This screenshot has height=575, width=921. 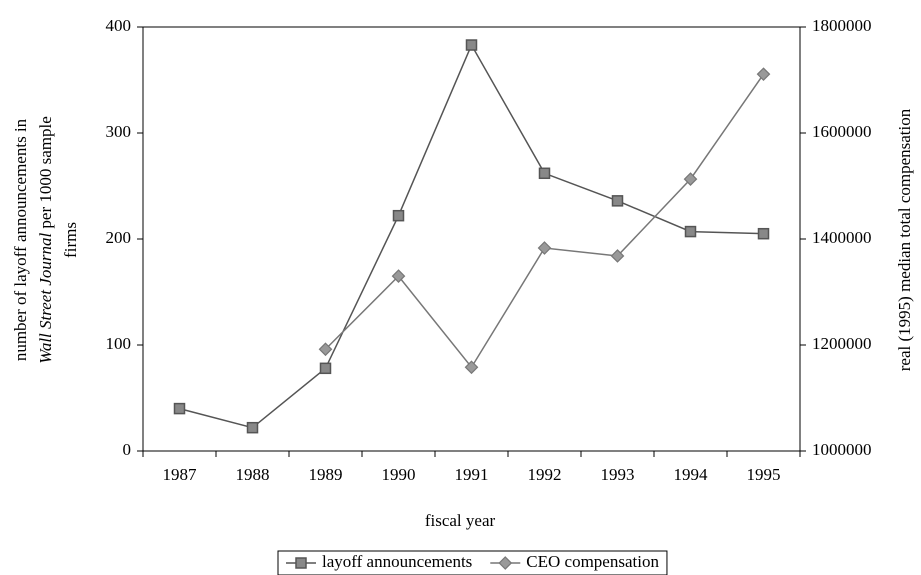 What do you see at coordinates (45, 298) in the screenshot?
I see `y-axis-label-italic: Wall Street Journal` at bounding box center [45, 298].